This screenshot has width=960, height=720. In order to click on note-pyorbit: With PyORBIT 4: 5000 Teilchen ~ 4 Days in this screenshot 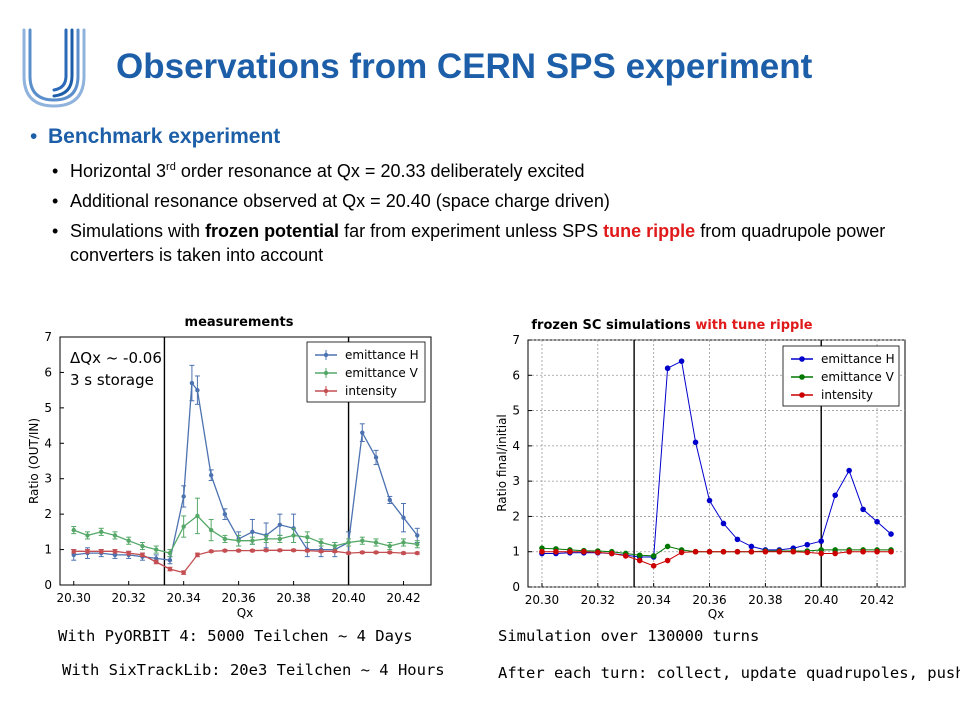, I will do `click(235, 636)`.